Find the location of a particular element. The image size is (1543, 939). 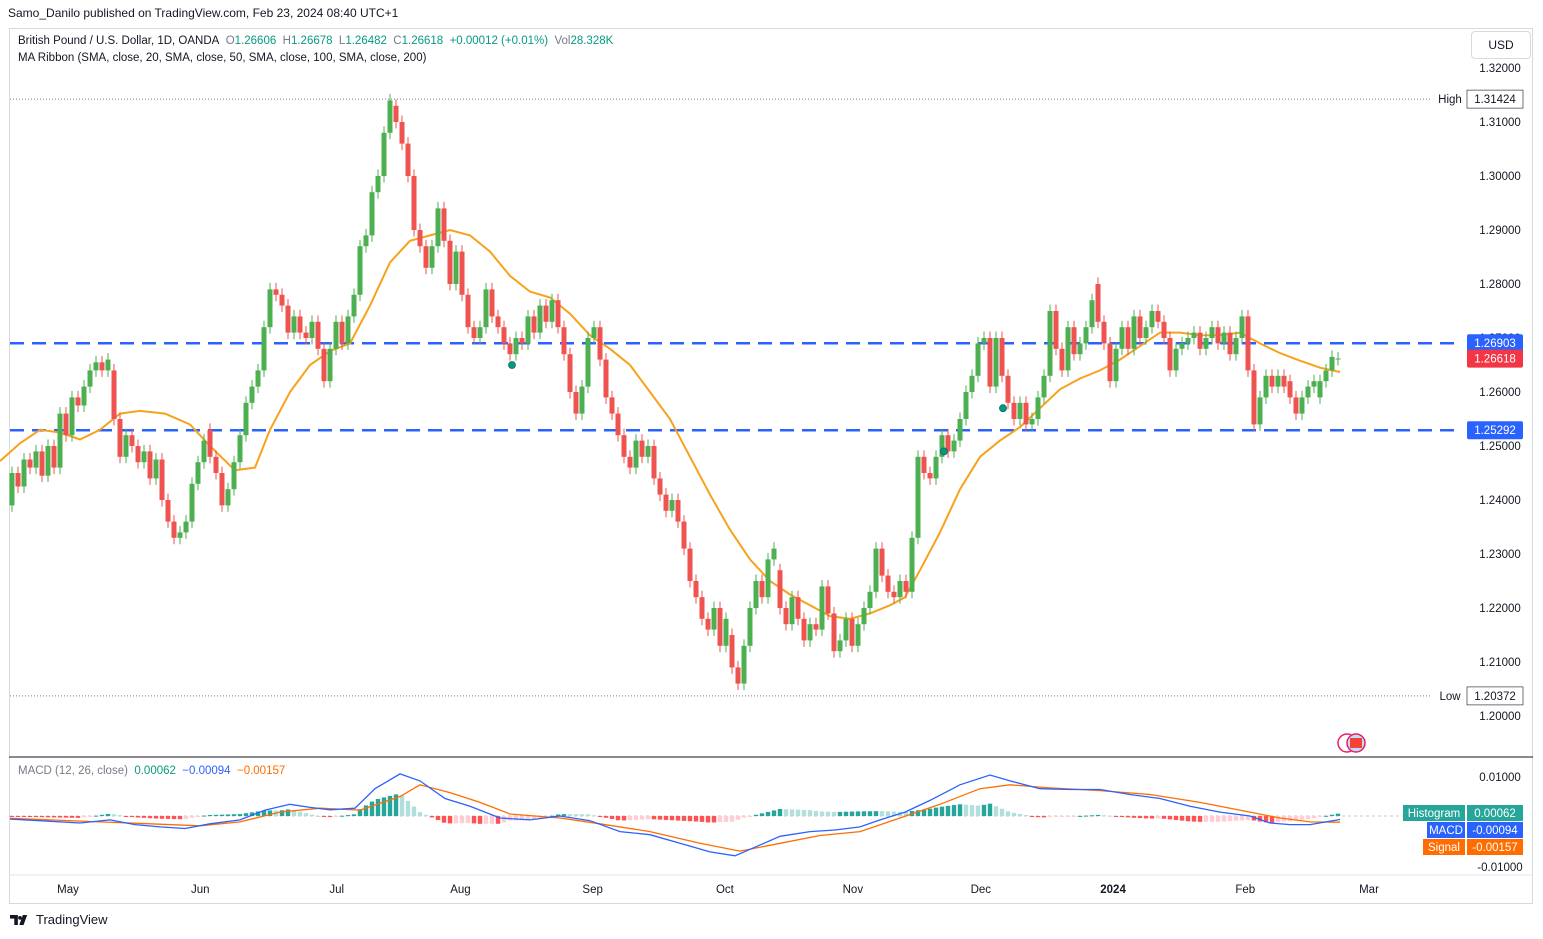

currency-button: USD is located at coordinates (1501, 45).